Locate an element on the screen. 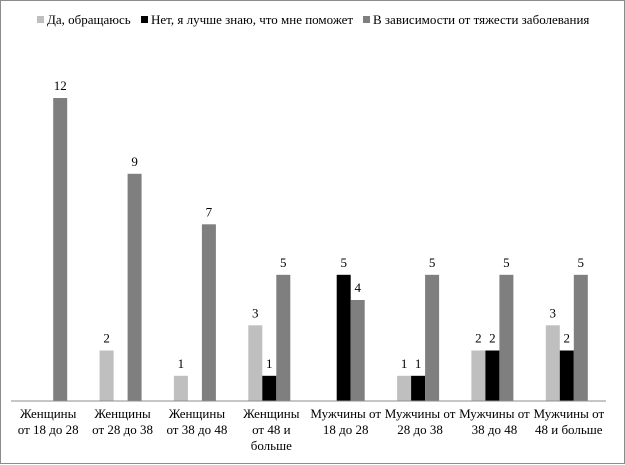 The image size is (625, 465). x-tick-label-6: Мужчины от 38 до 48 is located at coordinates (494, 421).